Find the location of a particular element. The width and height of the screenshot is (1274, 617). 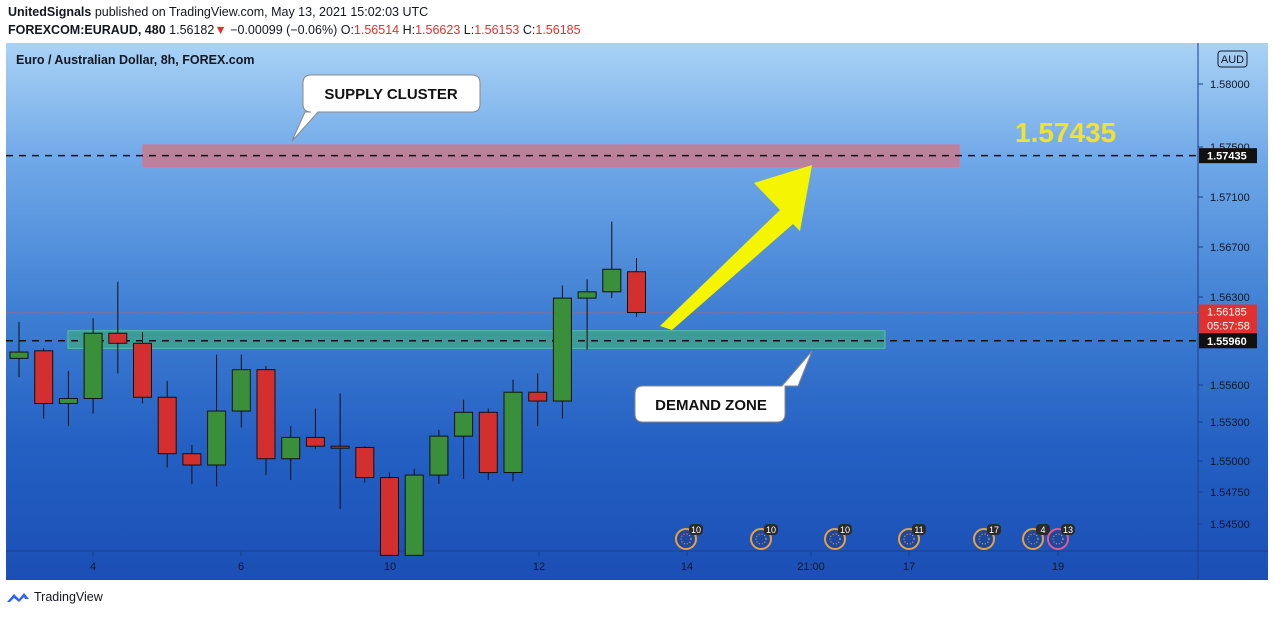

open-label: O: is located at coordinates (347, 30).